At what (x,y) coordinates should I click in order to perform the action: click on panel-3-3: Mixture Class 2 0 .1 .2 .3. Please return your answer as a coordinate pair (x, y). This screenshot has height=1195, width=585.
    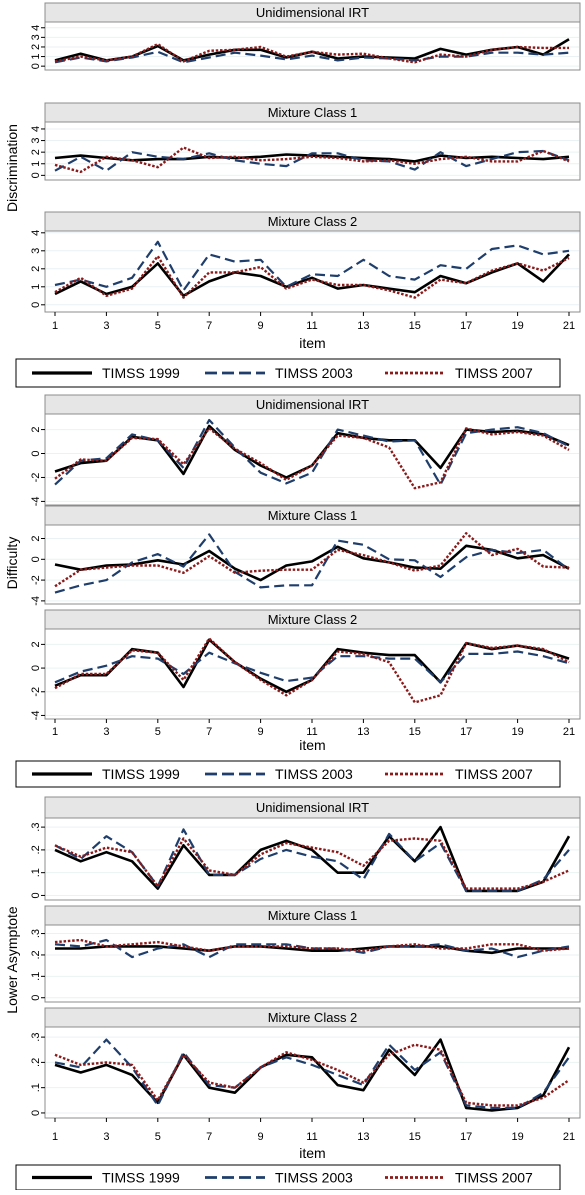
    Looking at the image, I should click on (305, 1063).